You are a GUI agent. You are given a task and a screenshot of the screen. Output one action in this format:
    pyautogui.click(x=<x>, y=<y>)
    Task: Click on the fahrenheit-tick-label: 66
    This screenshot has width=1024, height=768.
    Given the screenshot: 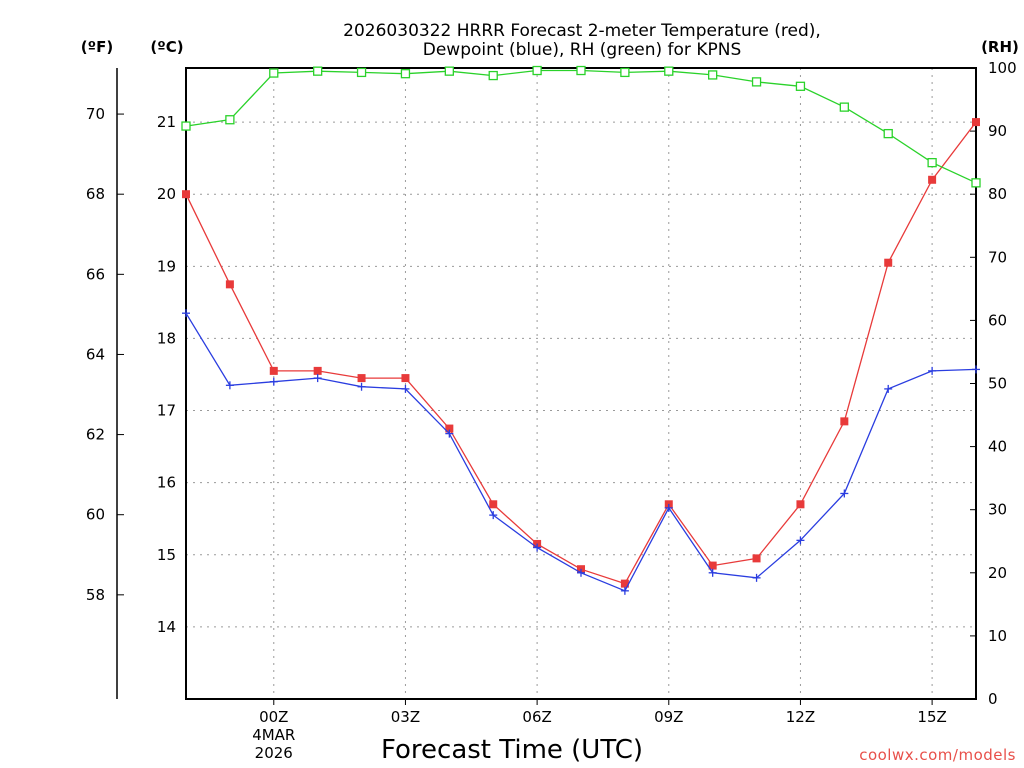 What is the action you would take?
    pyautogui.click(x=95, y=274)
    